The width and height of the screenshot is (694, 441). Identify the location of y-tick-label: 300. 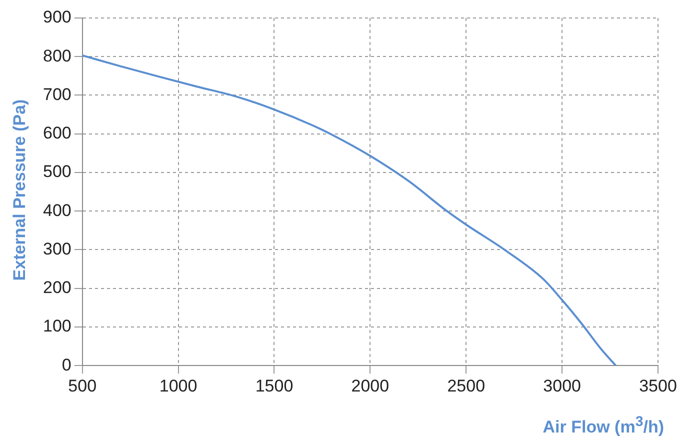
(57, 248).